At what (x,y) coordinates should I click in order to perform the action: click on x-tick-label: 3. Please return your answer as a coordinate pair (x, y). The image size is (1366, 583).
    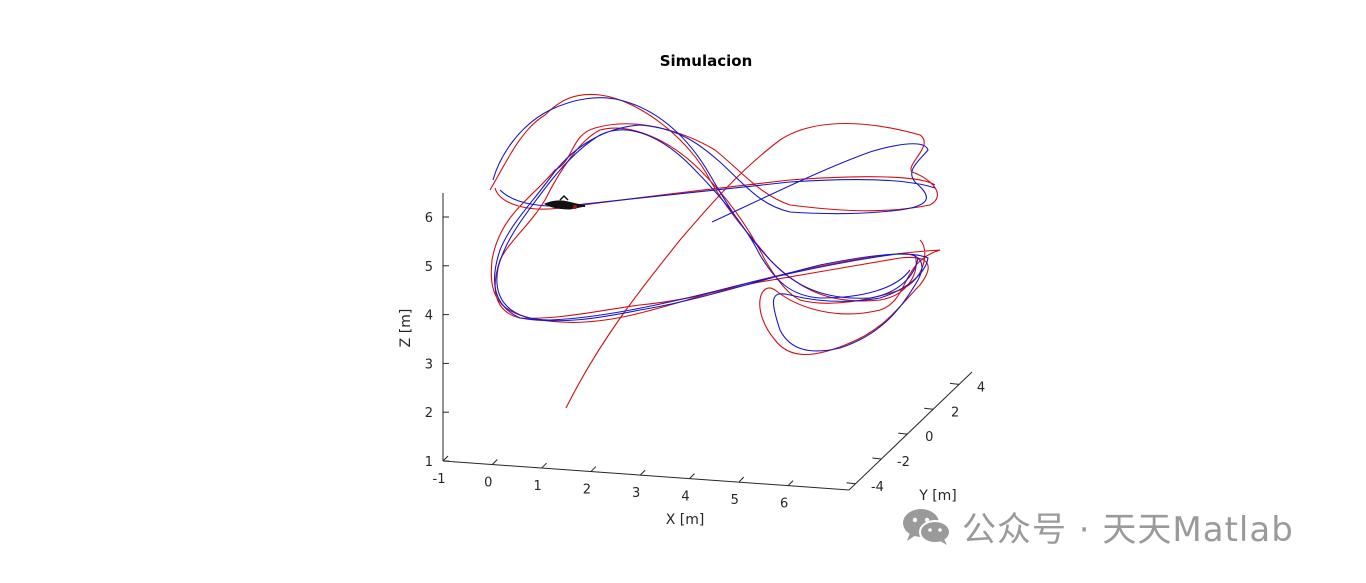
    Looking at the image, I should click on (636, 493).